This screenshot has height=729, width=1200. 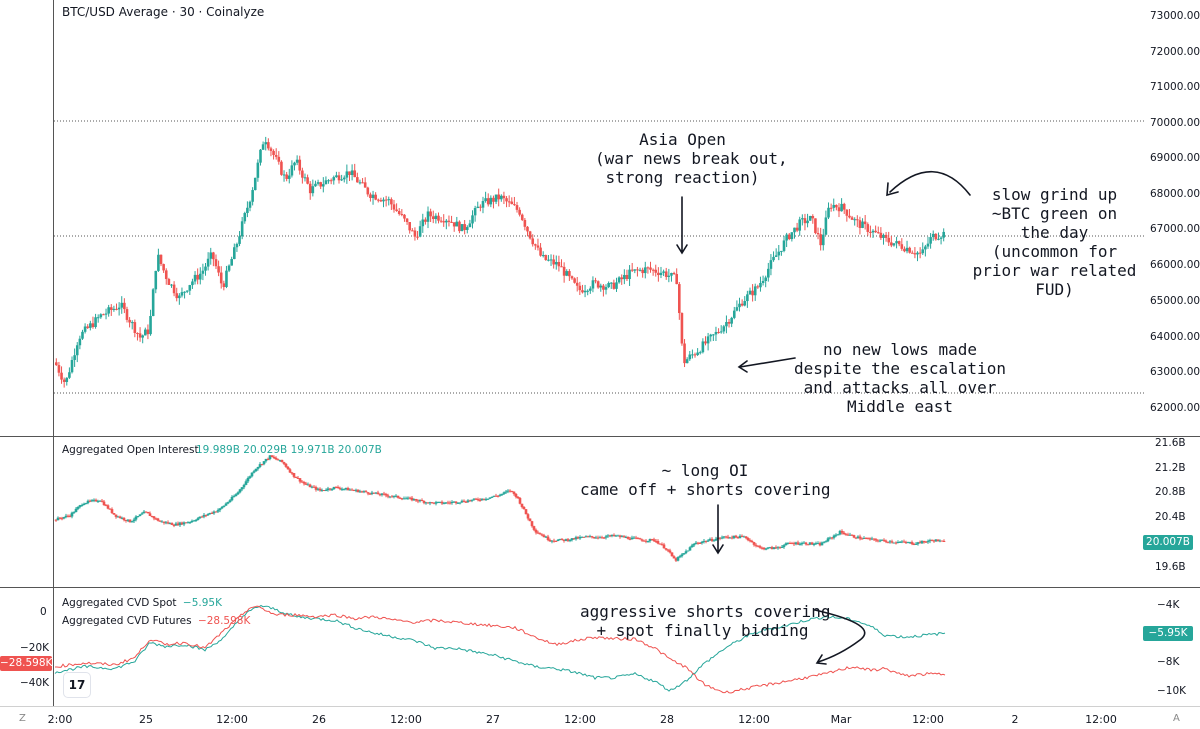 What do you see at coordinates (1176, 718) in the screenshot?
I see `auto-scale-button: A` at bounding box center [1176, 718].